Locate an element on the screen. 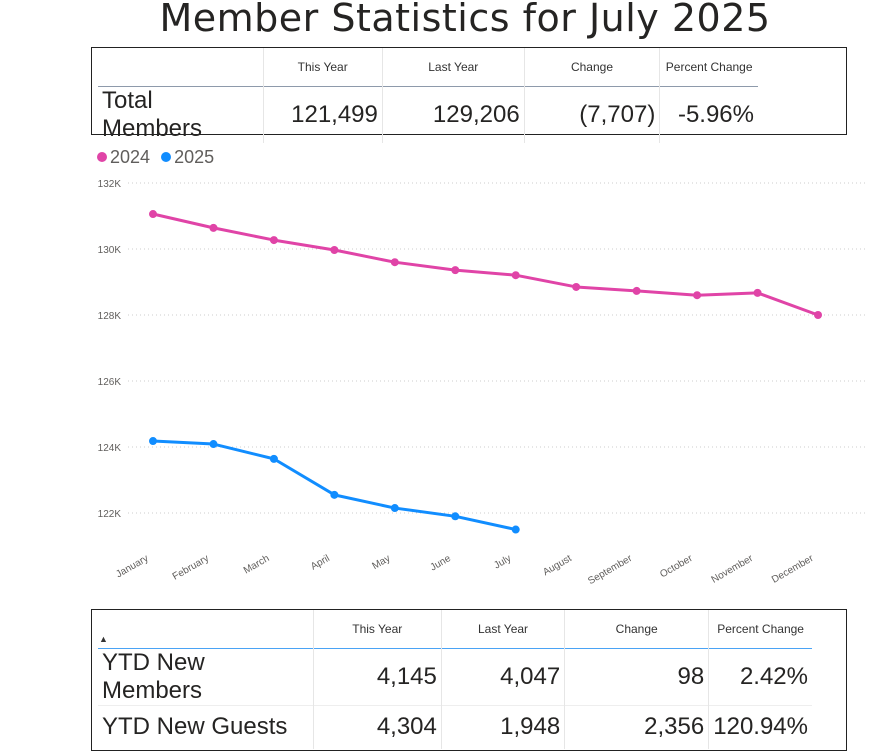 The height and width of the screenshot is (751, 891). y-tick-label: 132K is located at coordinates (110, 184).